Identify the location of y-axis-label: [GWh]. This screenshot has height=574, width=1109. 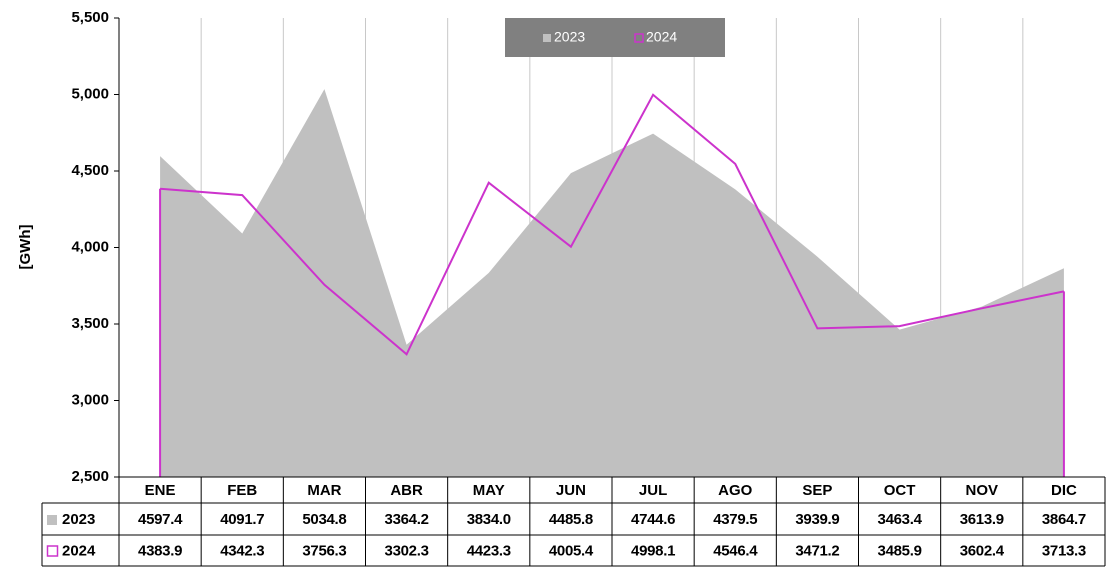
(25, 247).